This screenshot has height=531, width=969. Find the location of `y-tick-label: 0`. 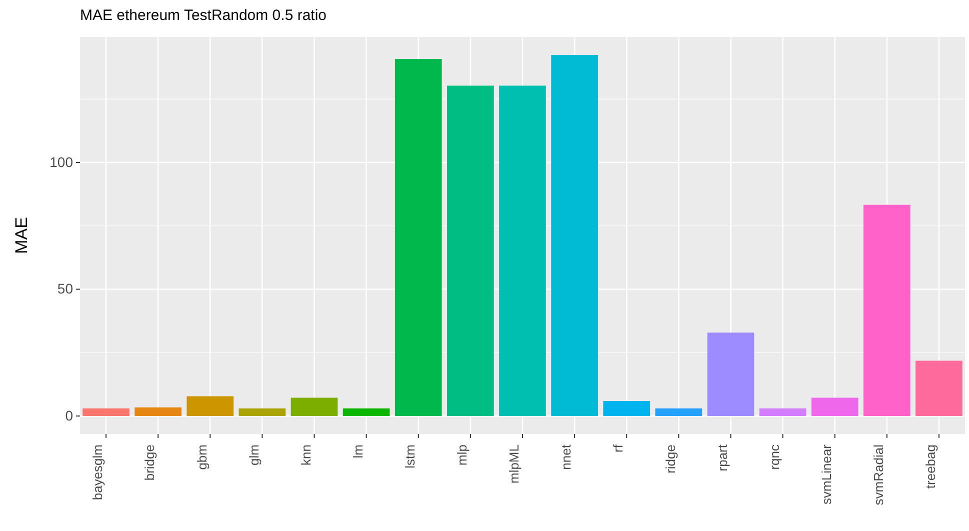

y-tick-label: 0 is located at coordinates (69, 415).